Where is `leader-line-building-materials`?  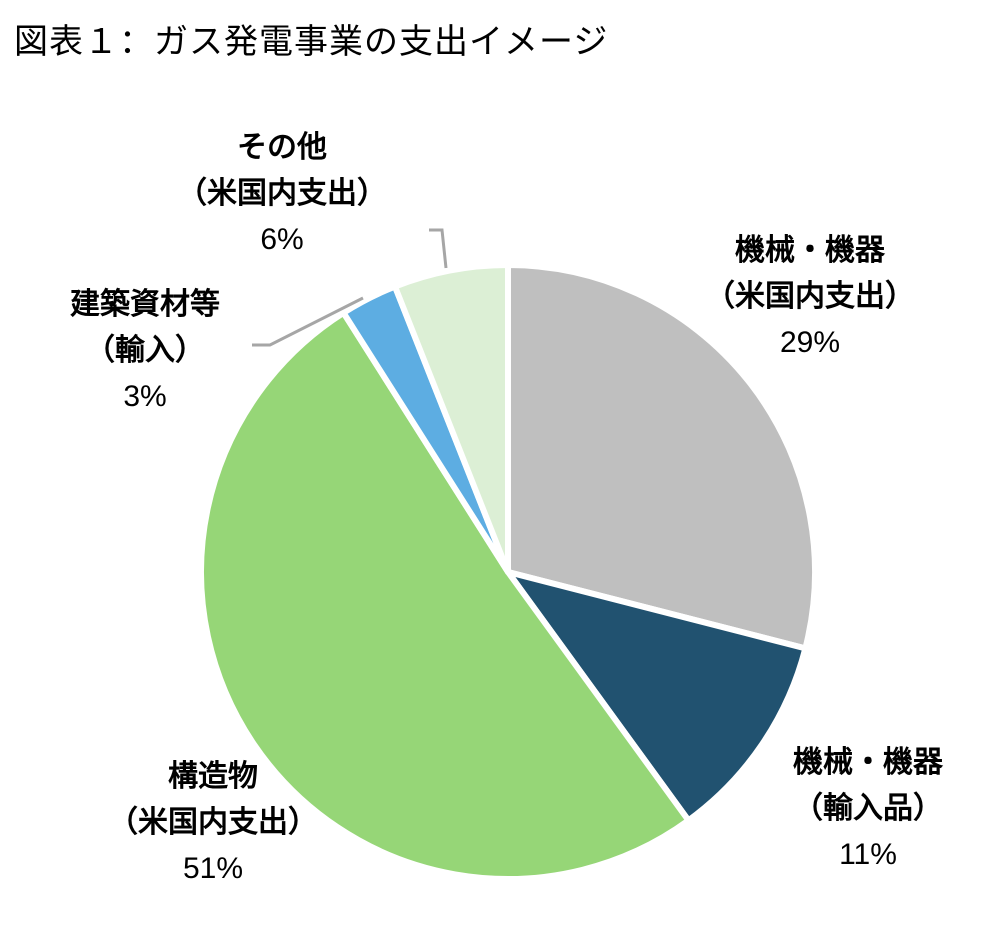 leader-line-building-materials is located at coordinates (308, 321).